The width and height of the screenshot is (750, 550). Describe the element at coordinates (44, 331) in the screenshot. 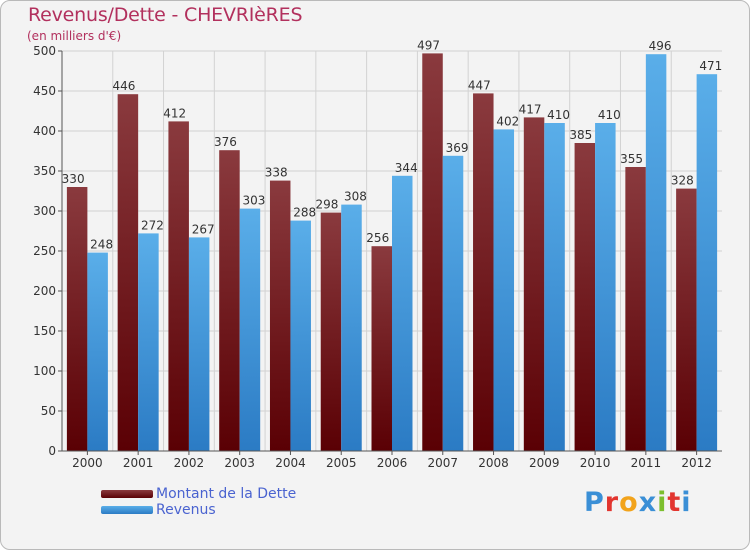

I see `y-tick-label: 150` at that location.